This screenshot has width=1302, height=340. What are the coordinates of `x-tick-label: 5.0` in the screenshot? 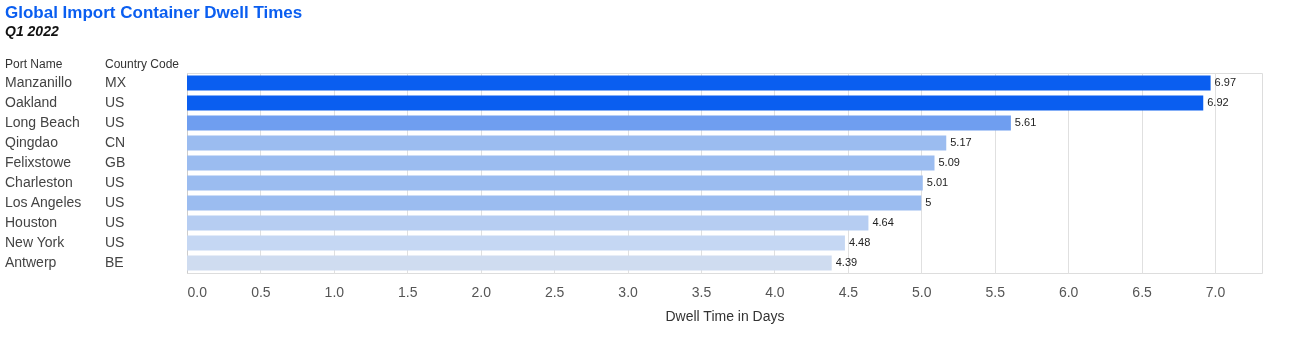 It's located at (922, 291).